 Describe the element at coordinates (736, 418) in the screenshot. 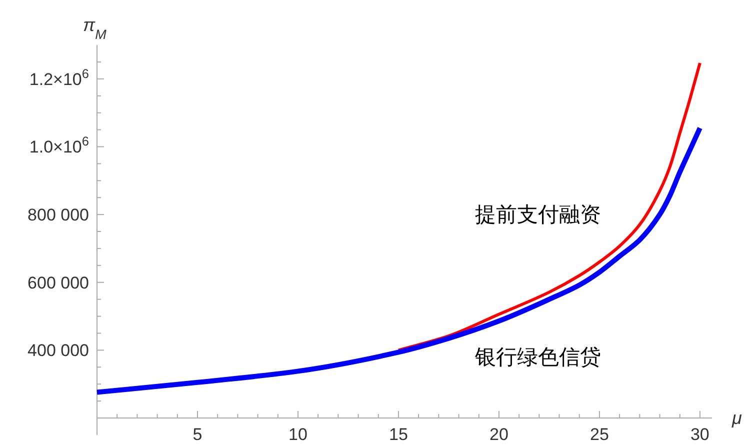

I see `x-axis-title: μ` at that location.